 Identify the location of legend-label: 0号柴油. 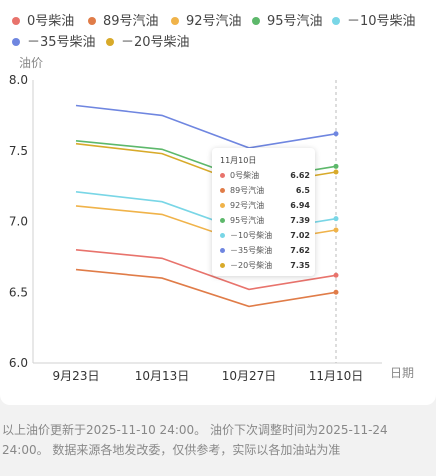
(51, 21).